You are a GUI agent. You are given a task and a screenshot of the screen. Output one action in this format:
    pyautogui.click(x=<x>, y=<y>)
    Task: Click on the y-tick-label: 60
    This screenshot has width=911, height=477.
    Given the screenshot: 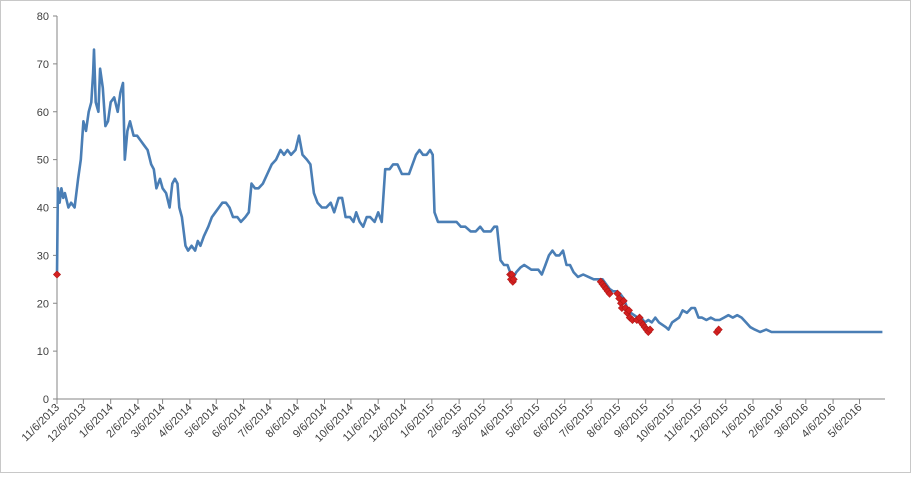 What is the action you would take?
    pyautogui.click(x=43, y=113)
    